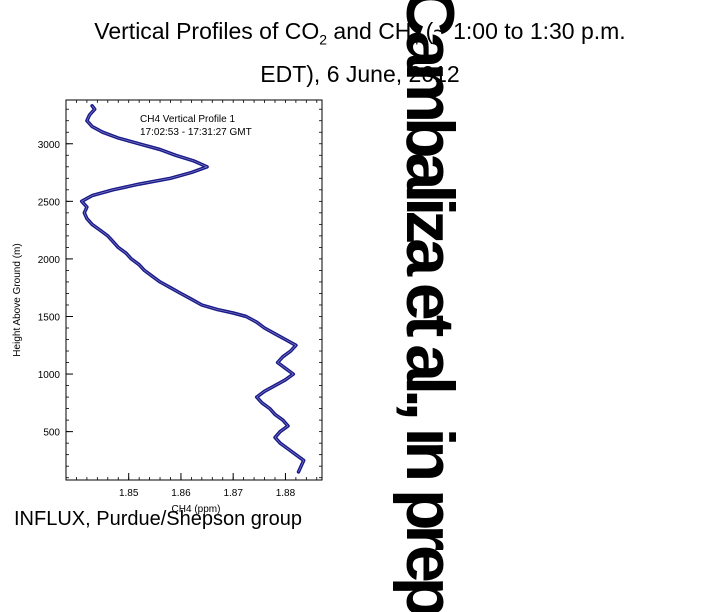 Image resolution: width=720 pixels, height=612 pixels. What do you see at coordinates (522, 31) in the screenshot?
I see `title-text-c: (~ 1:00 to 1:30 p.m.` at bounding box center [522, 31].